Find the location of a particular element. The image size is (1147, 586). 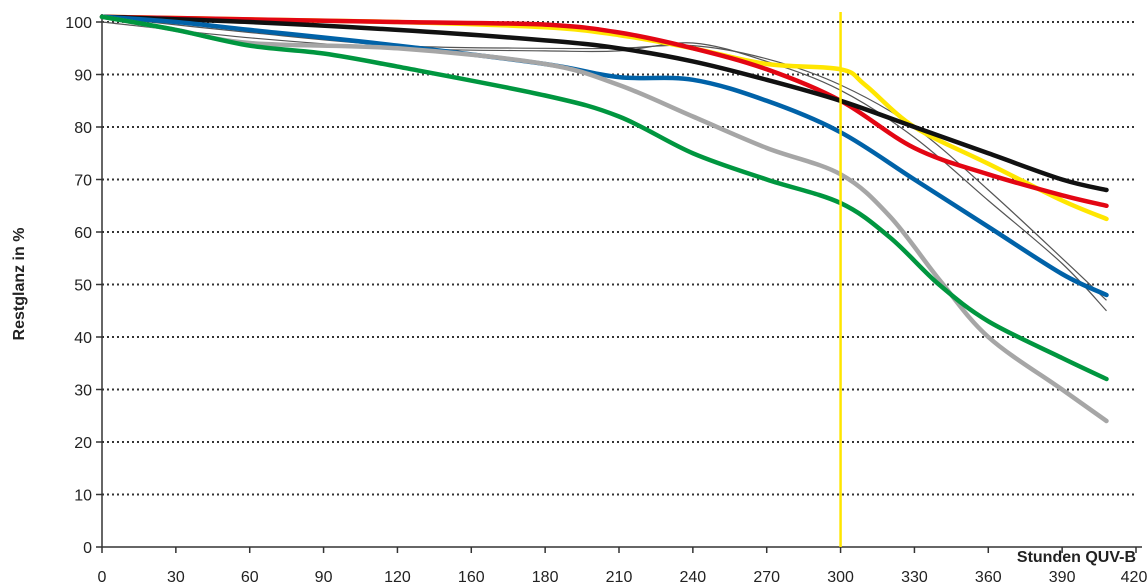

x-tick-label: 30 is located at coordinates (176, 577).